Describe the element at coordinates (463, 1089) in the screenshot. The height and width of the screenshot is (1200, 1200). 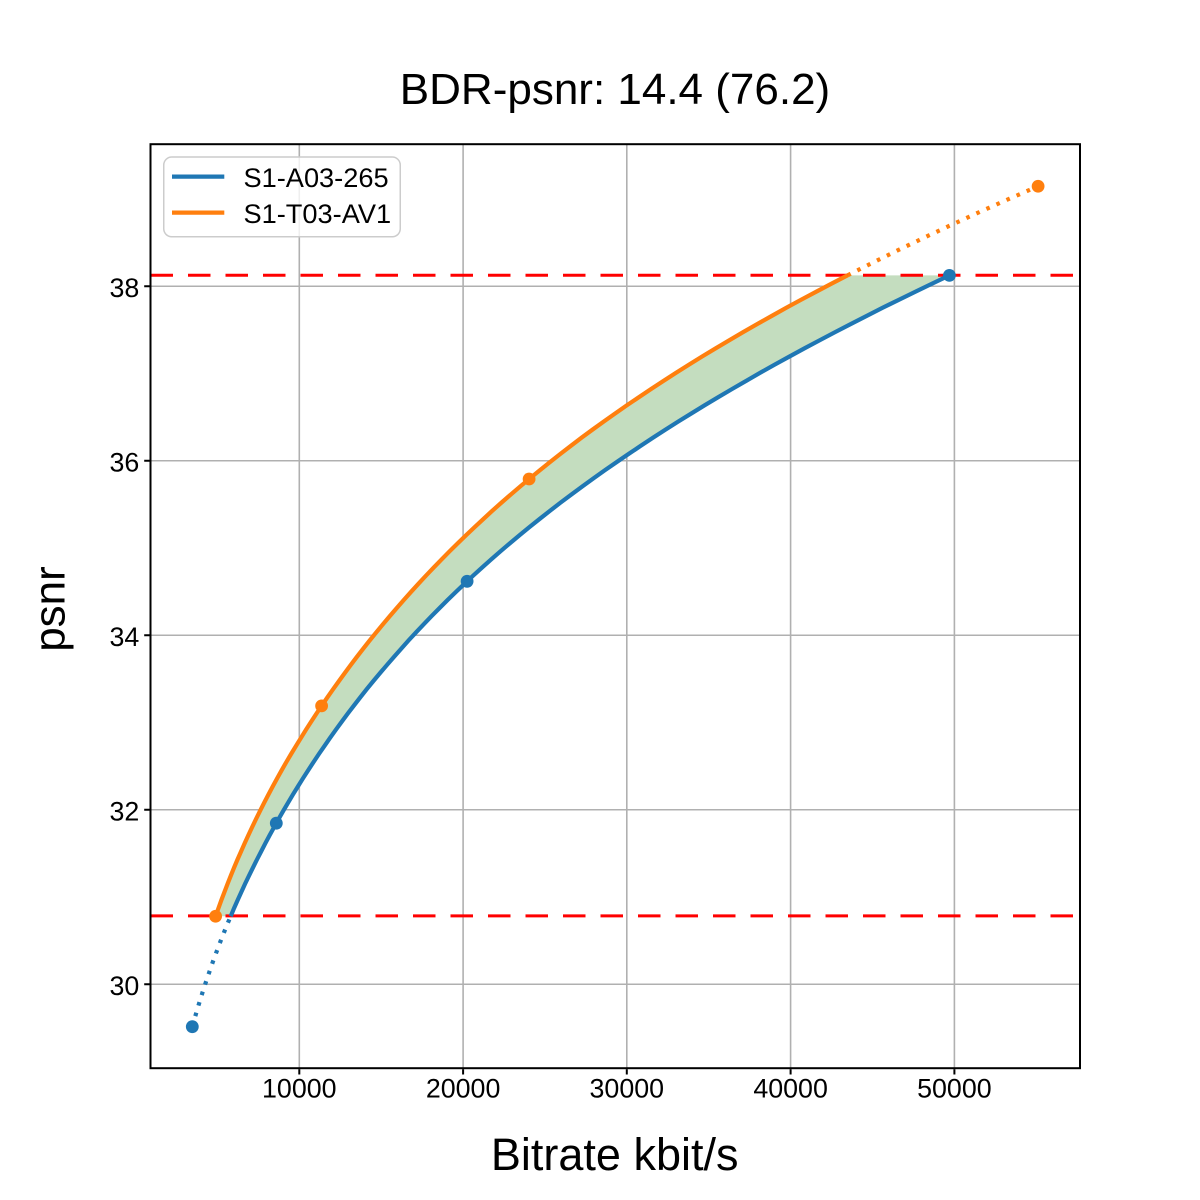
I see `svg-text: 20000` at that location.